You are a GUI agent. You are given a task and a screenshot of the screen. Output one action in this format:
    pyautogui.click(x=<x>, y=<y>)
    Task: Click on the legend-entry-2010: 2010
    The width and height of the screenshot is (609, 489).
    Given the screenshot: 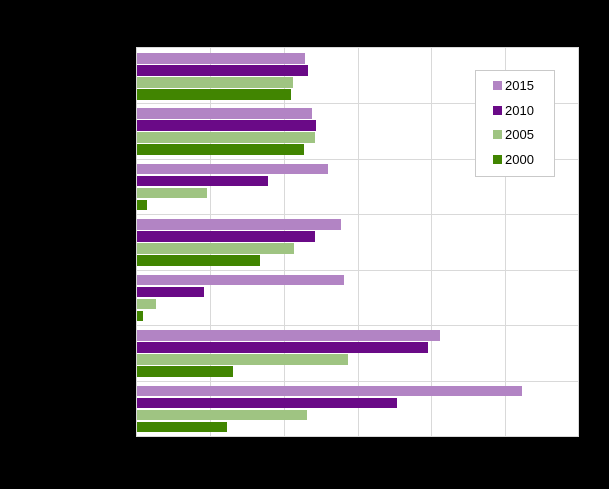 What is the action you would take?
    pyautogui.click(x=521, y=110)
    